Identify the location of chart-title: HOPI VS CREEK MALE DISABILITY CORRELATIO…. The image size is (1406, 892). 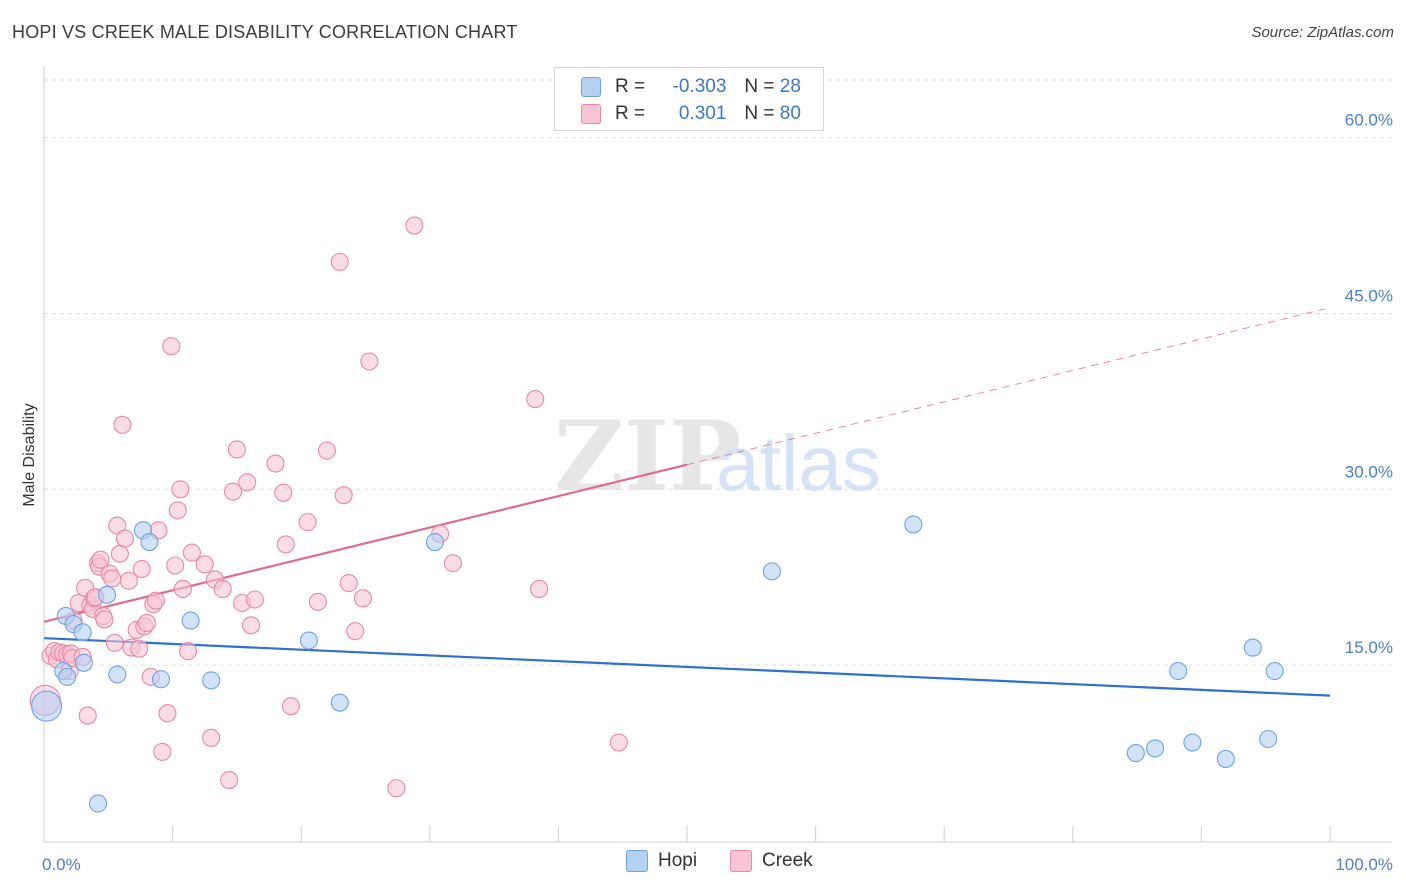
(265, 32).